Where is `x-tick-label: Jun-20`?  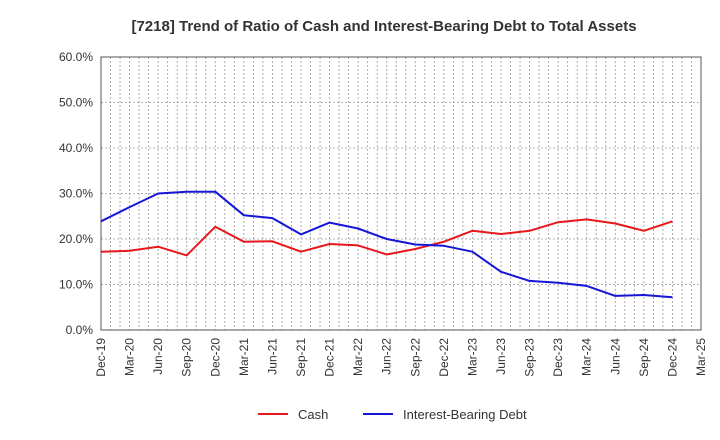
x-tick-label: Jun-20 is located at coordinates (158, 356).